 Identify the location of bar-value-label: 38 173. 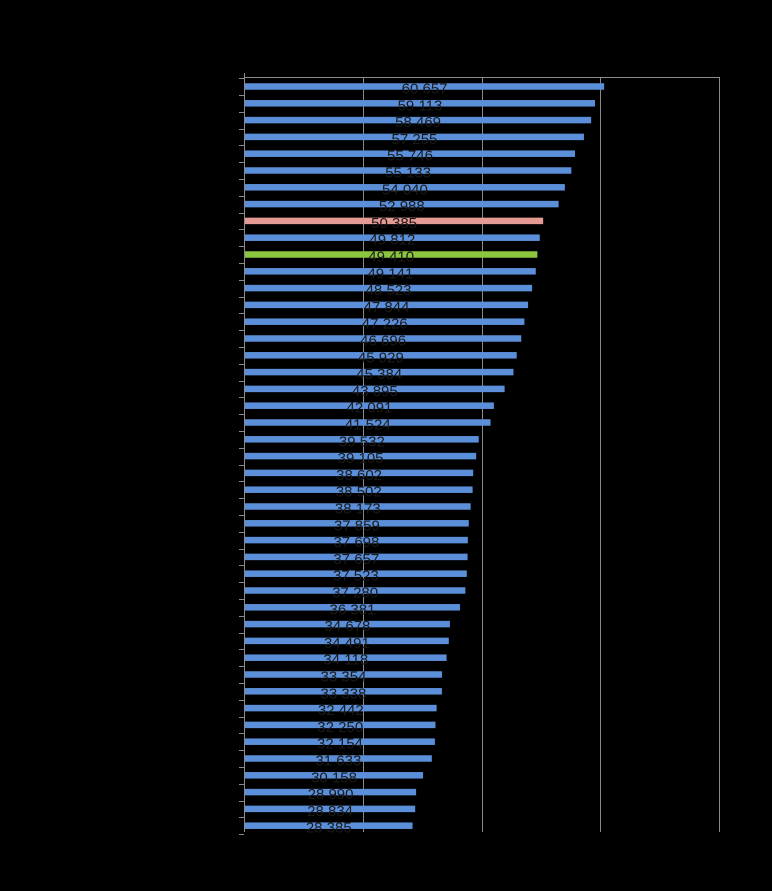
(358, 509).